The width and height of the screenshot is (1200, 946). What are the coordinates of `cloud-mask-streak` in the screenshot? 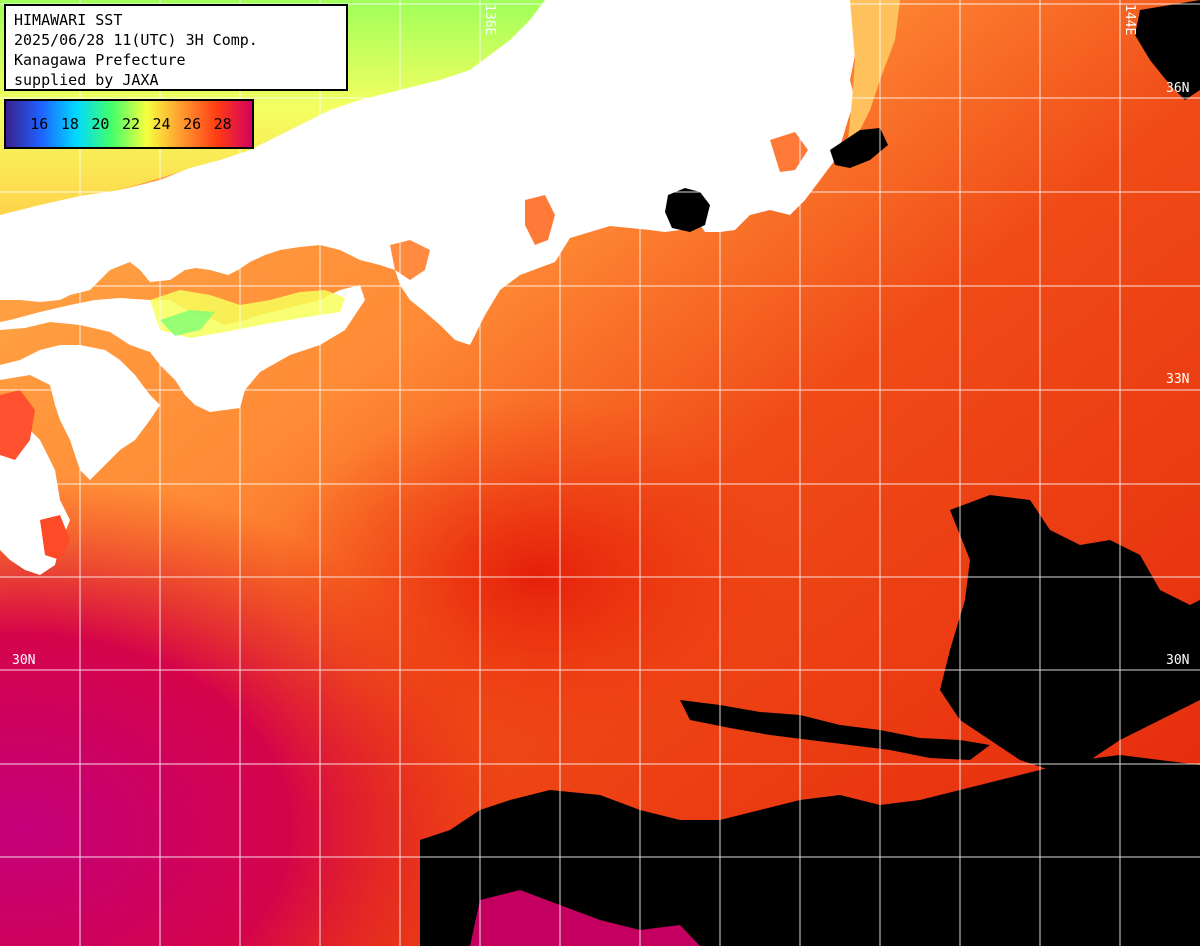 It's located at (835, 730).